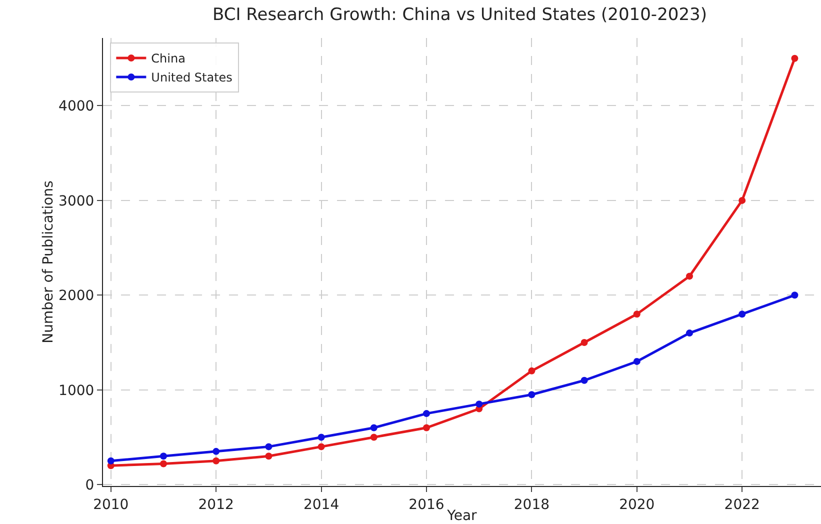 Image resolution: width=821 pixels, height=524 pixels. I want to click on y-tick-label: 0, so click(89, 485).